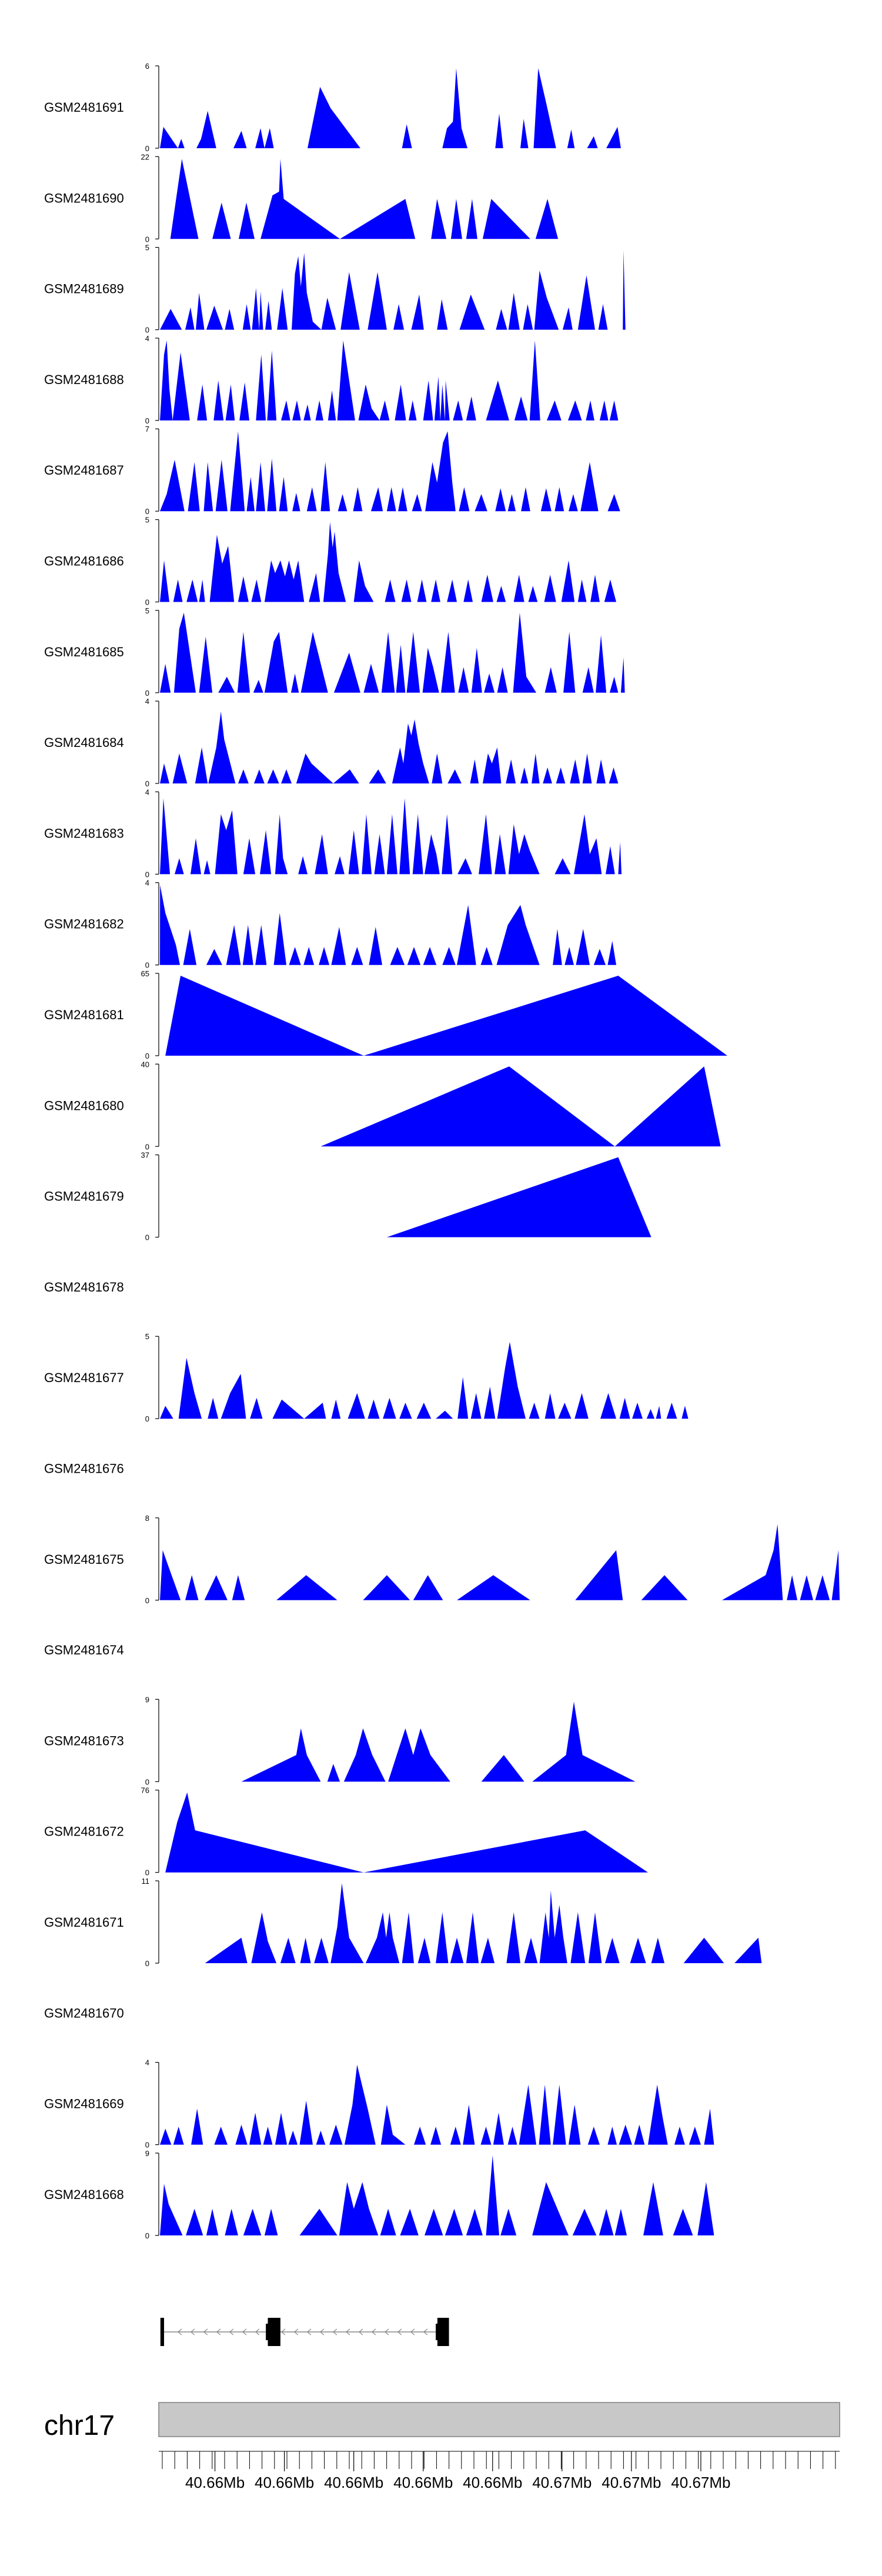 This screenshot has height=2576, width=882. Describe the element at coordinates (84, 1650) in the screenshot. I see `track-GSM2481674: GSM2481674` at that location.